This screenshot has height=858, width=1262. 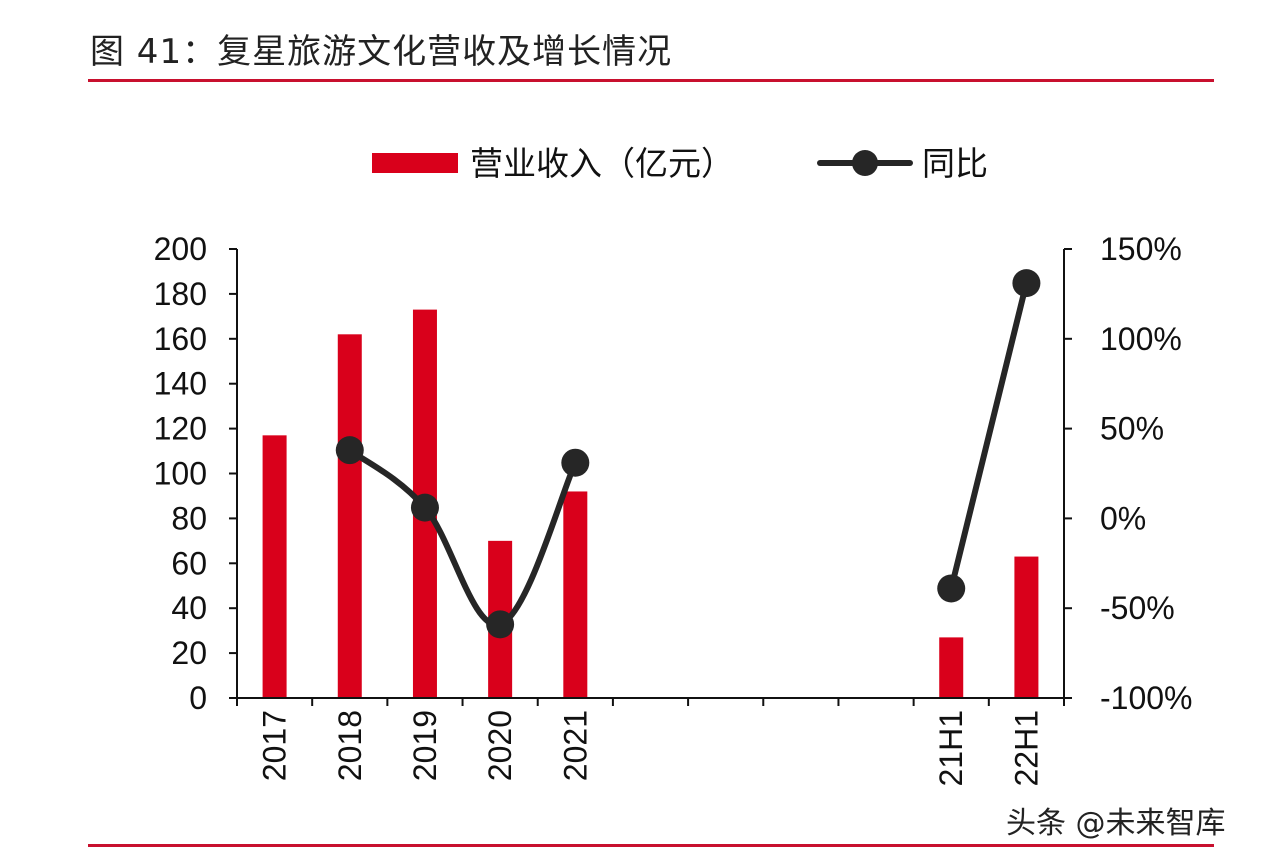 What do you see at coordinates (1141, 339) in the screenshot?
I see `right-tick-label: 100%` at bounding box center [1141, 339].